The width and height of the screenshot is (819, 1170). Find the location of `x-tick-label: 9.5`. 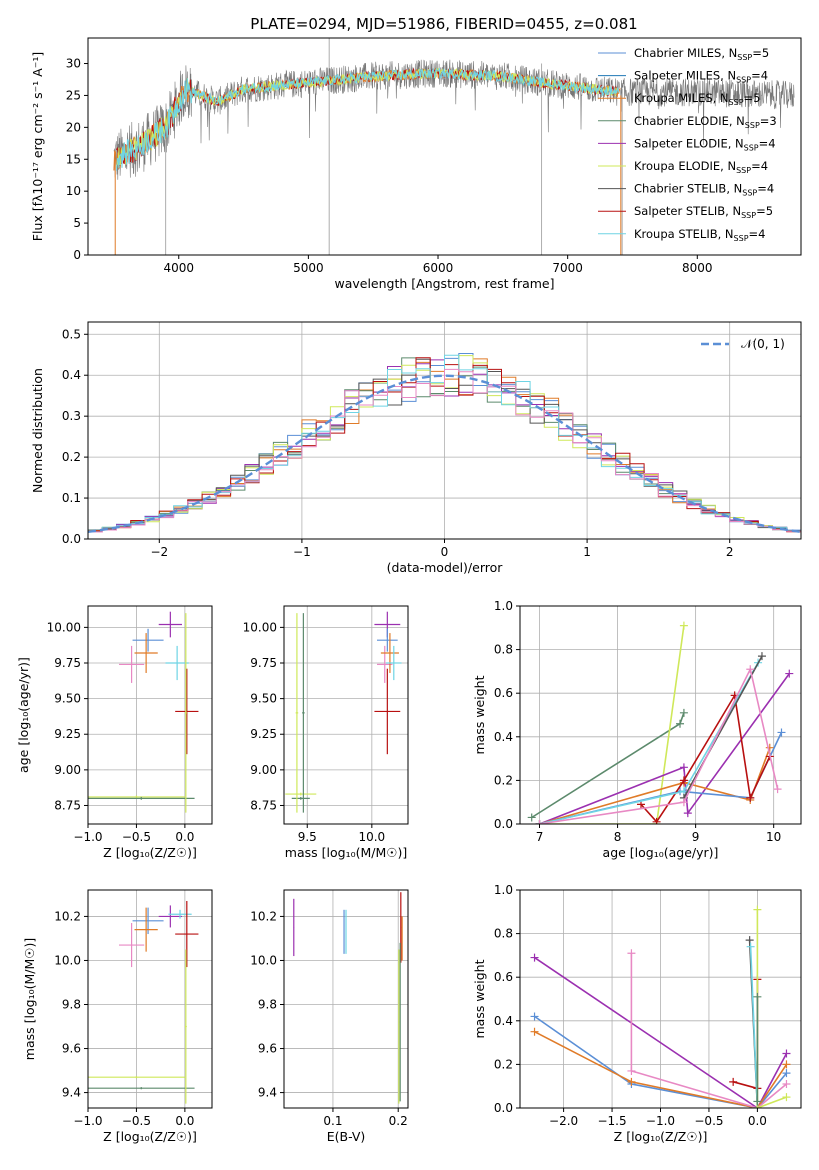

x-tick-label: 9.5 is located at coordinates (307, 837).